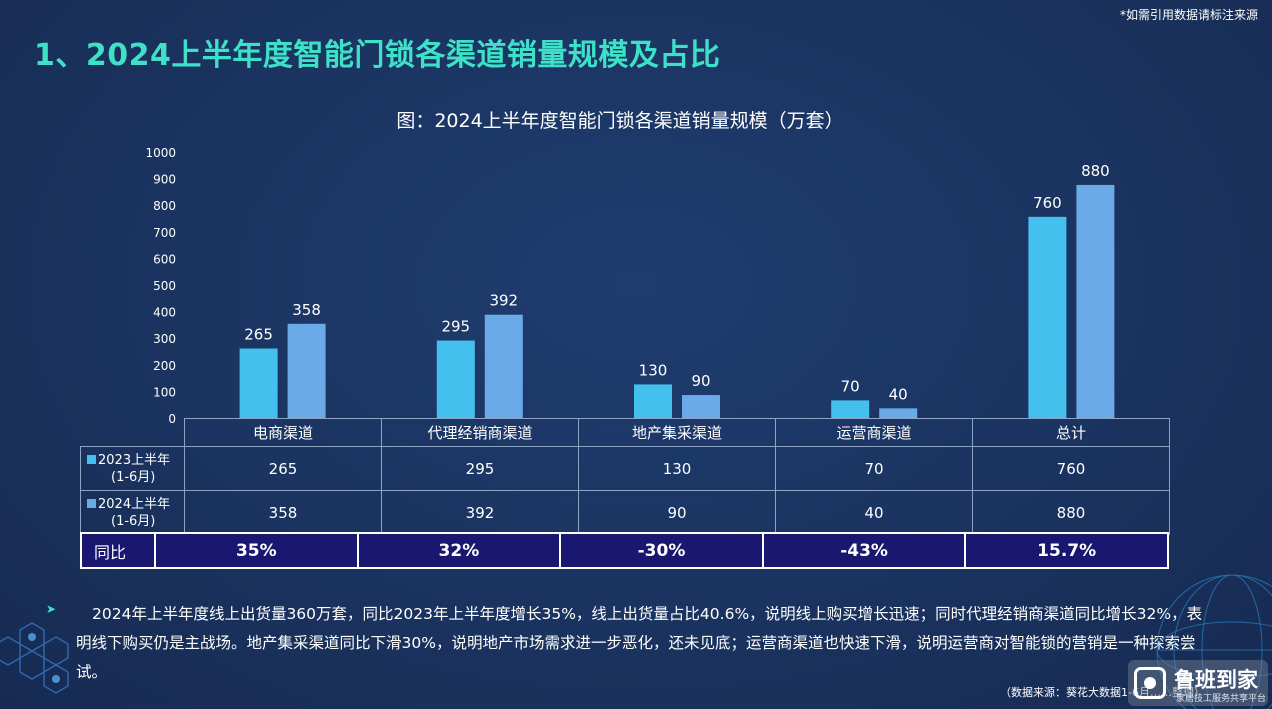 The height and width of the screenshot is (709, 1272). What do you see at coordinates (850, 386) in the screenshot?
I see `data-label: 70` at bounding box center [850, 386].